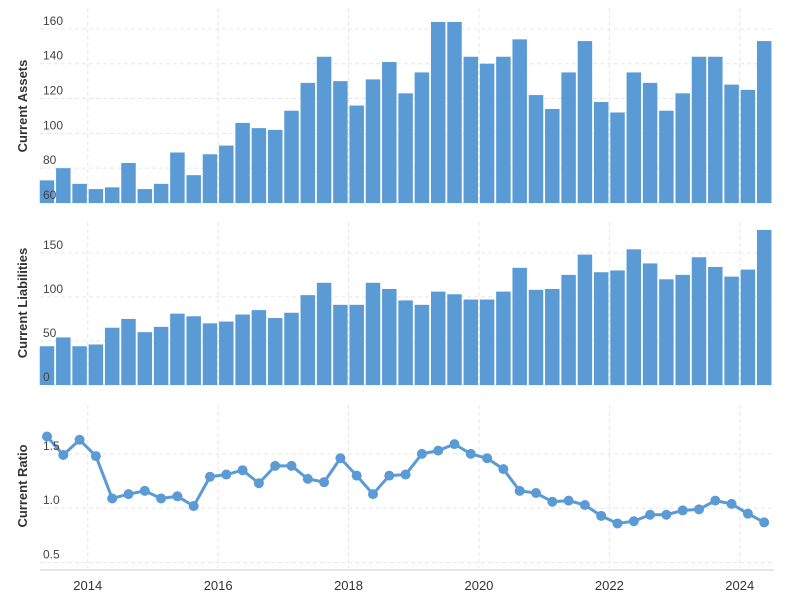 The image size is (798, 608). I want to click on x-tick-label: 2016, so click(218, 585).